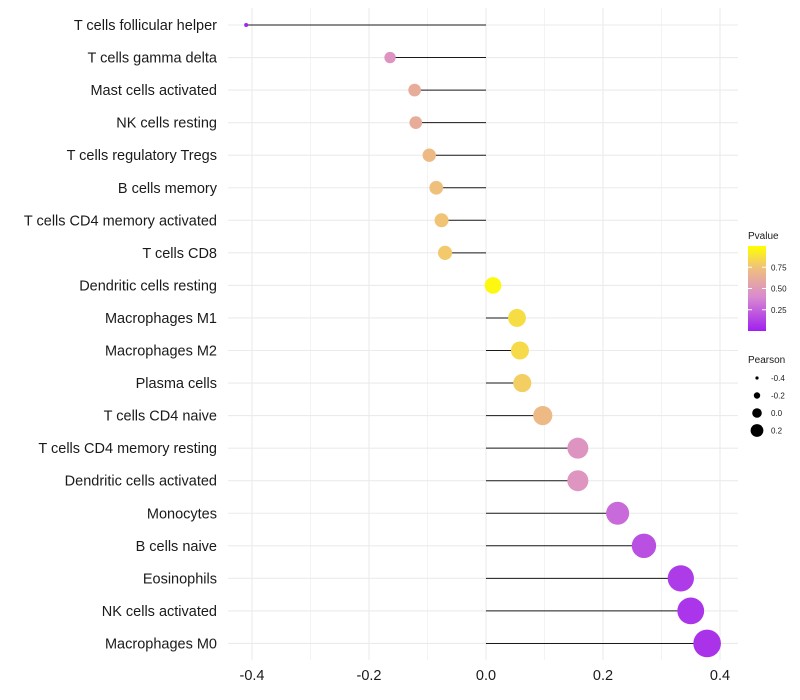 Image resolution: width=800 pixels, height=700 pixels. Describe the element at coordinates (161, 644) in the screenshot. I see `category-label: Macrophages M0` at that location.